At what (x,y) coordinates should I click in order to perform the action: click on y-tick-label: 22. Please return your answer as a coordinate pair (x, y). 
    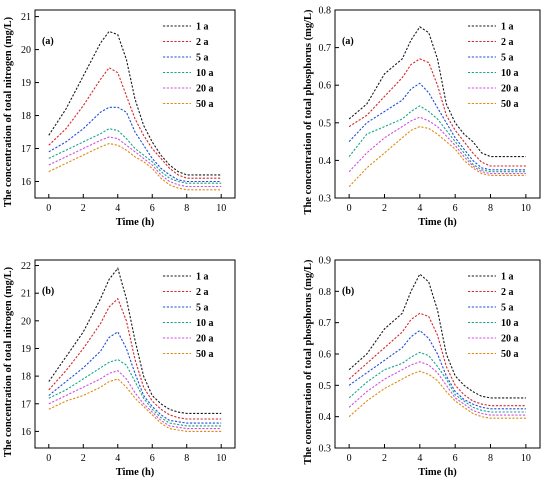
    Looking at the image, I should click on (26, 266).